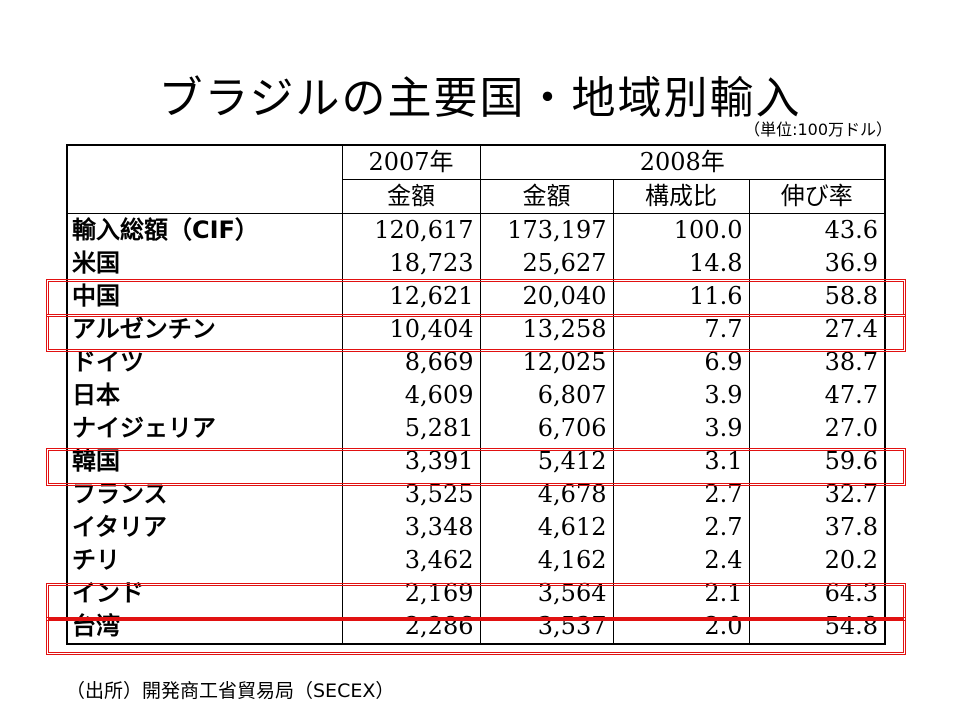 The height and width of the screenshot is (720, 960). Describe the element at coordinates (204, 329) in the screenshot. I see `country-name: アルゼンチン` at that location.